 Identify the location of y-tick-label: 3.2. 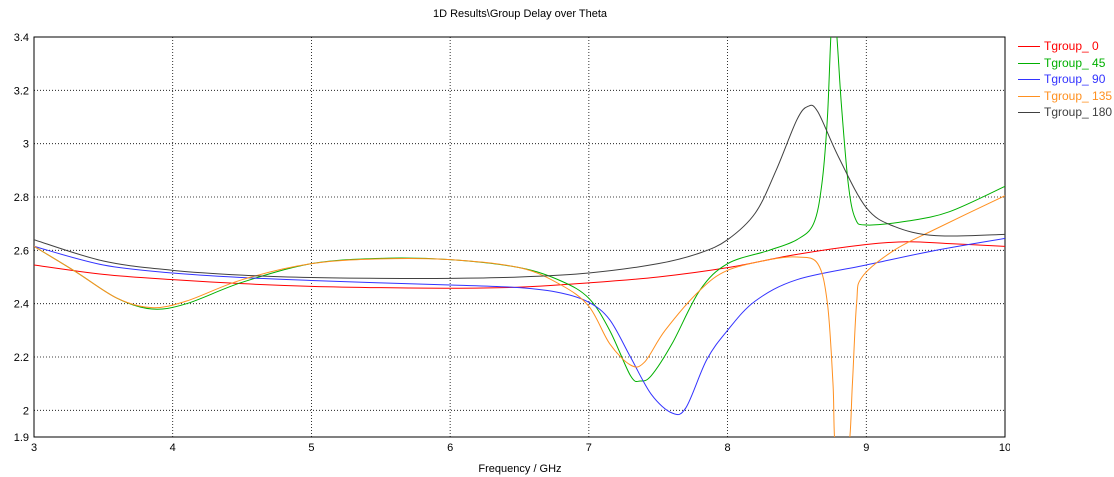
(21, 91).